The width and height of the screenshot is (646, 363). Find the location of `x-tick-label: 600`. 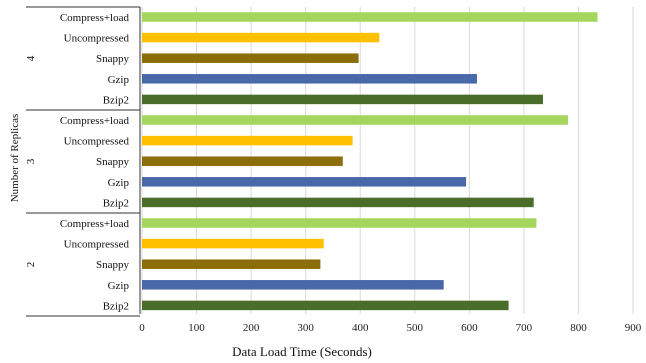

x-tick-label: 600 is located at coordinates (469, 328).